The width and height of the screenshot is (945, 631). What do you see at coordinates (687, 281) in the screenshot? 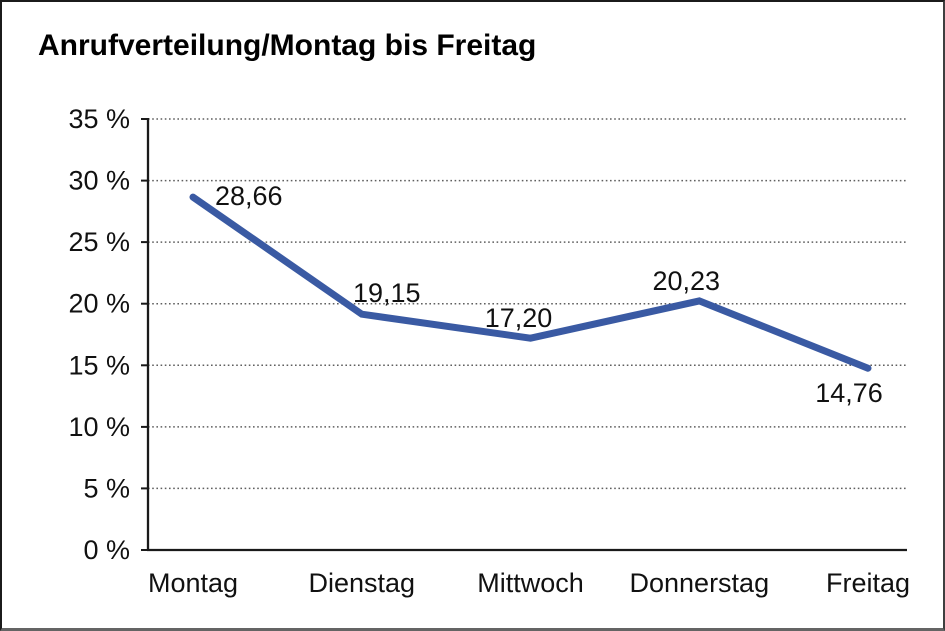
I see `data-label: 20,23` at bounding box center [687, 281].